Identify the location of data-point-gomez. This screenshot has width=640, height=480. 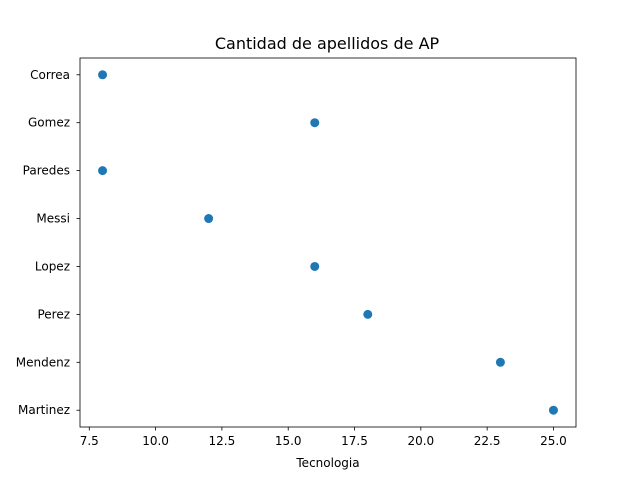
(315, 123).